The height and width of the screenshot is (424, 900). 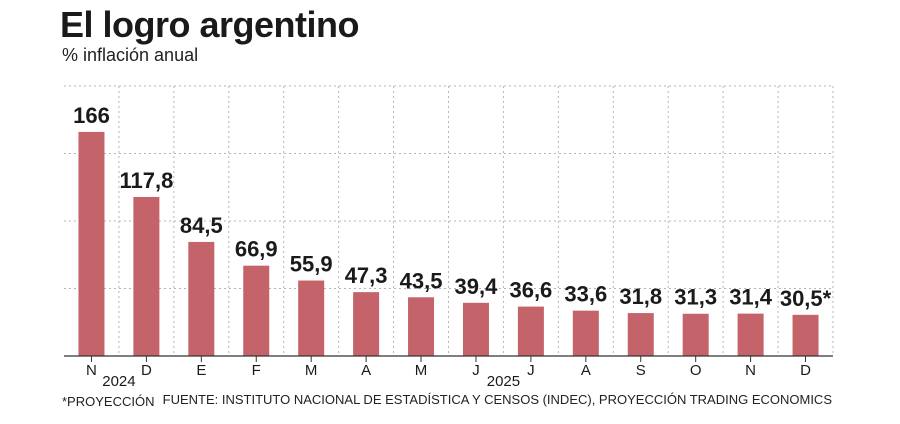 I want to click on year-label: 2025, so click(x=503, y=381).